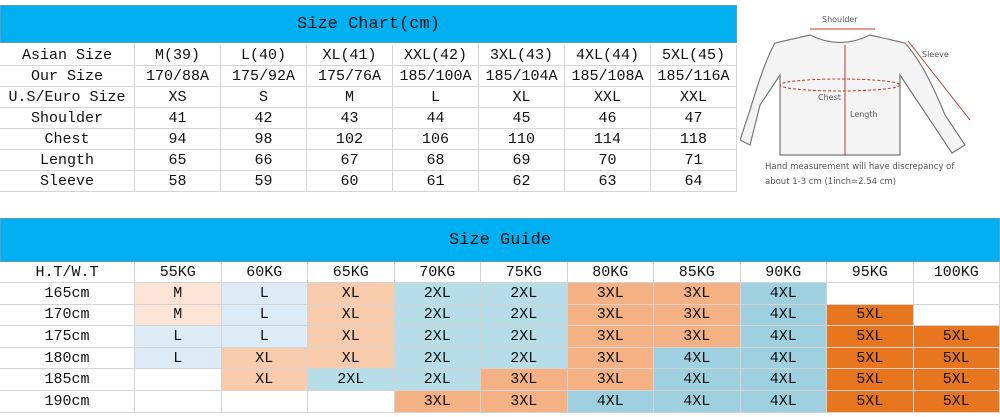 This screenshot has height=417, width=1000. I want to click on size-cell: M, so click(178, 315).